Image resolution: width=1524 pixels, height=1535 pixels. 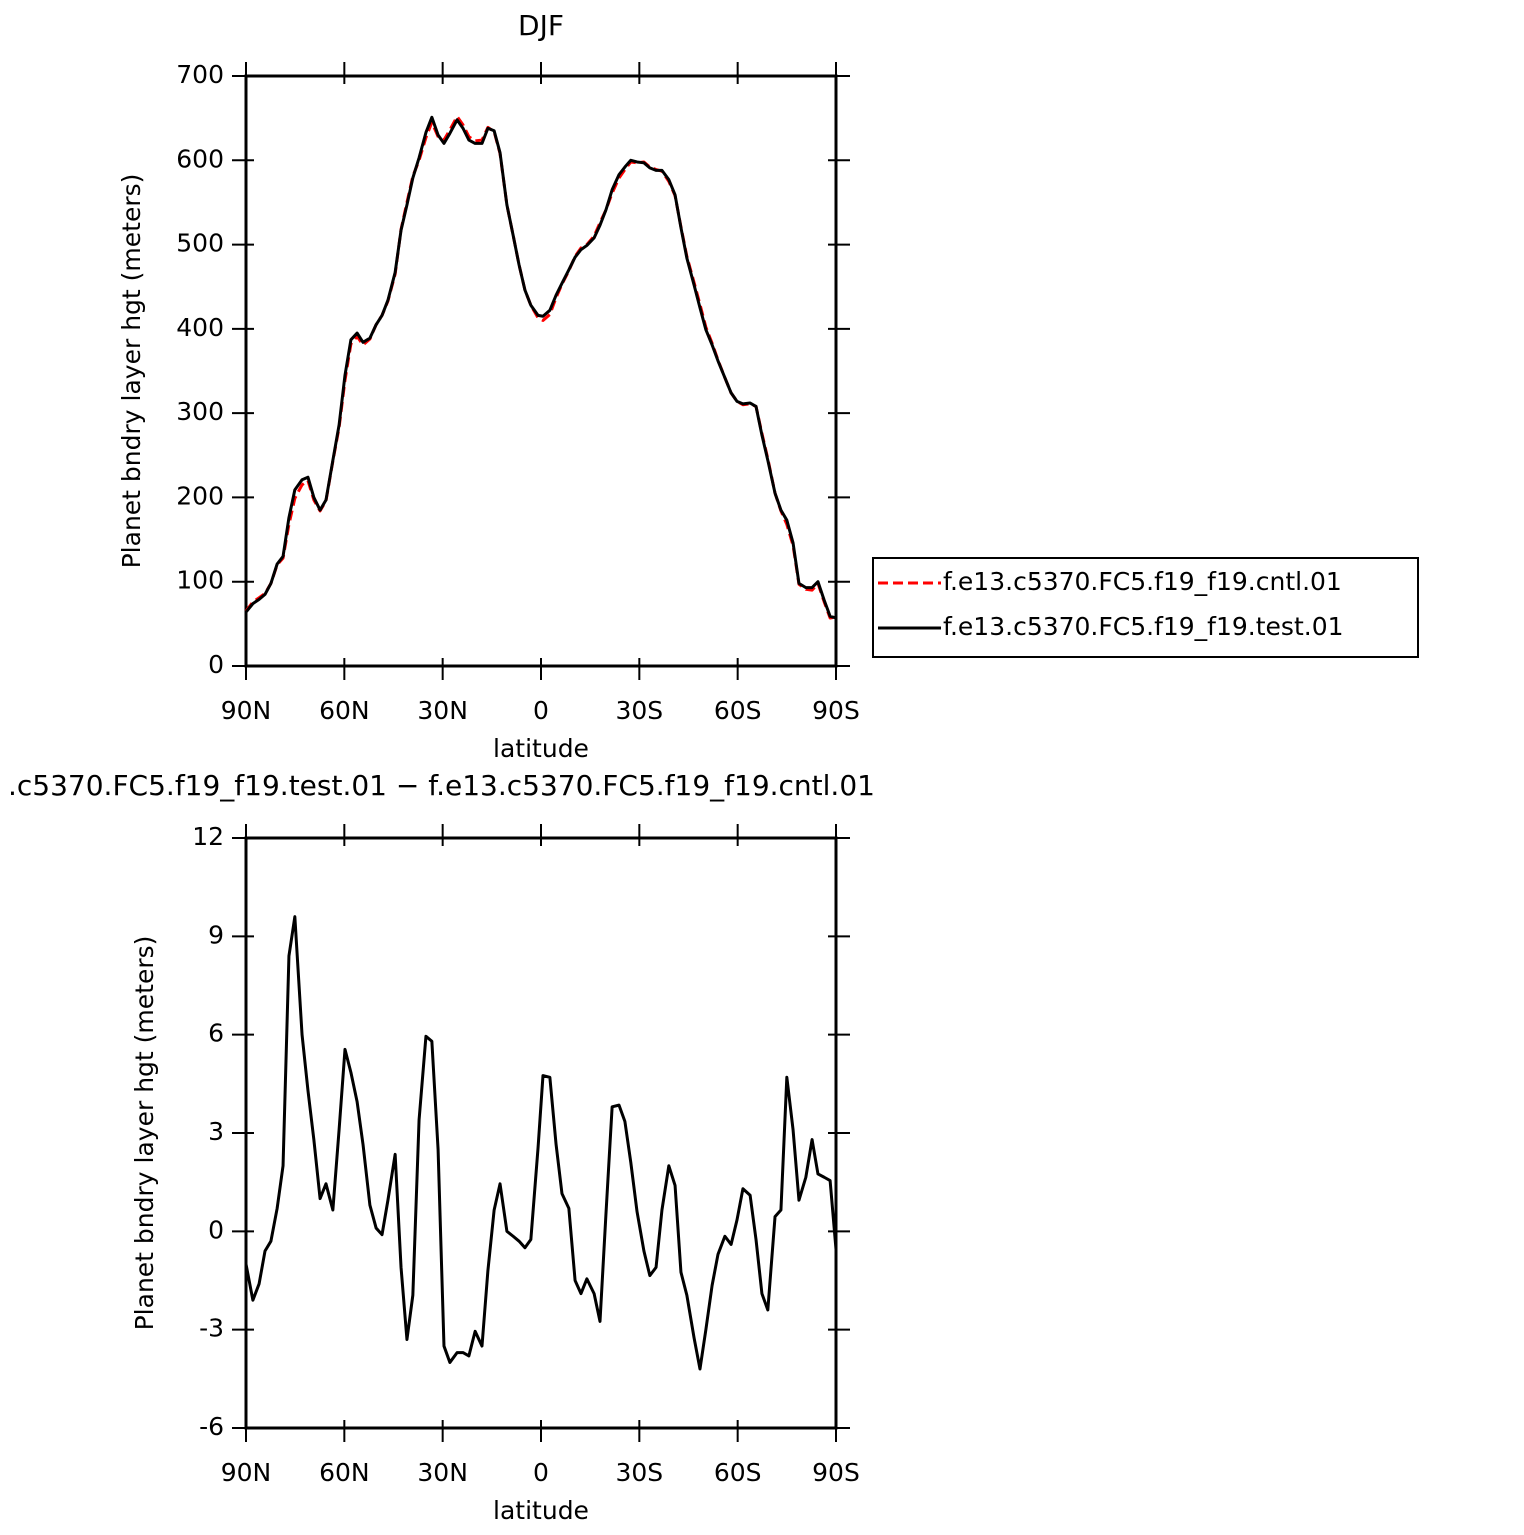 What do you see at coordinates (541, 25) in the screenshot?
I see `chart-title: DJF` at bounding box center [541, 25].